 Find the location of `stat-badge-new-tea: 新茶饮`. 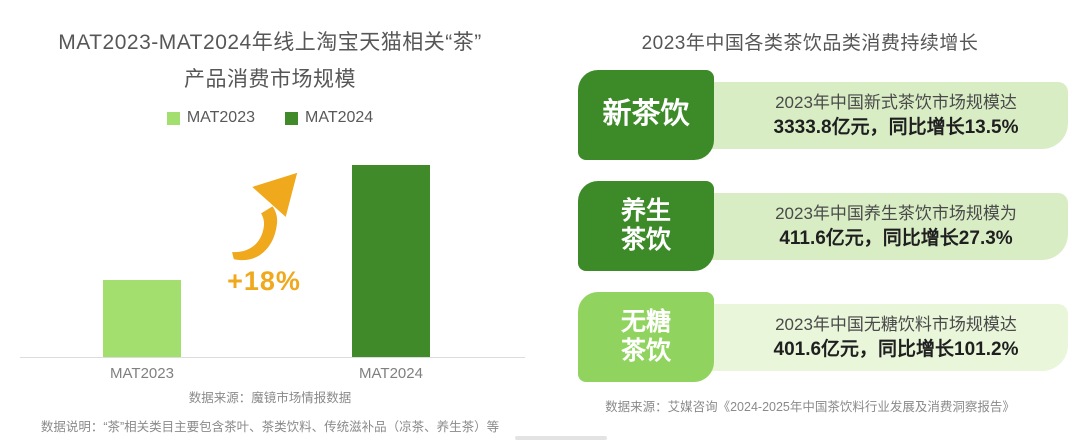

stat-badge-new-tea: 新茶饮 is located at coordinates (646, 115).